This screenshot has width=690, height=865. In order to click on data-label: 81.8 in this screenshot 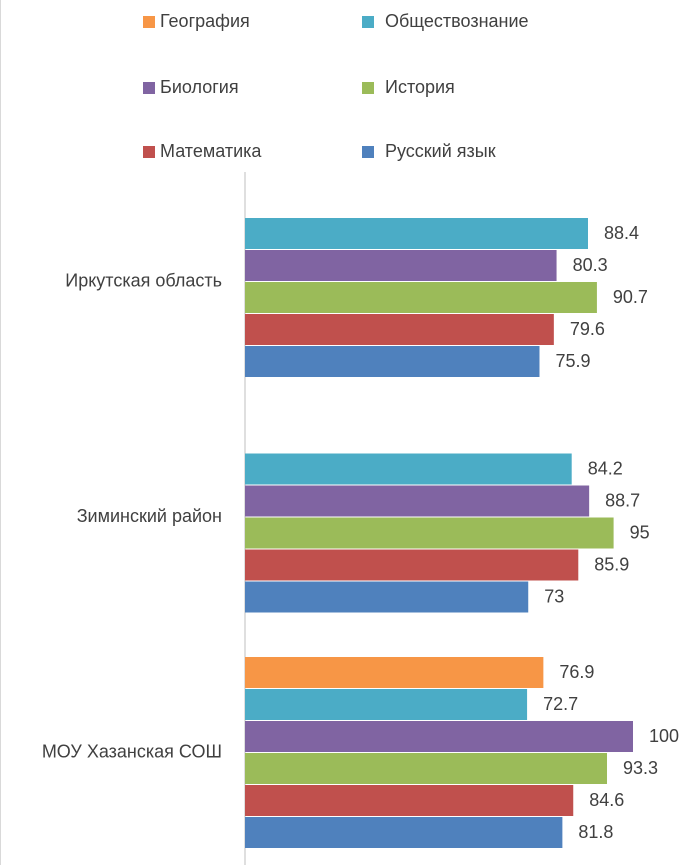, I will do `click(595, 832)`.